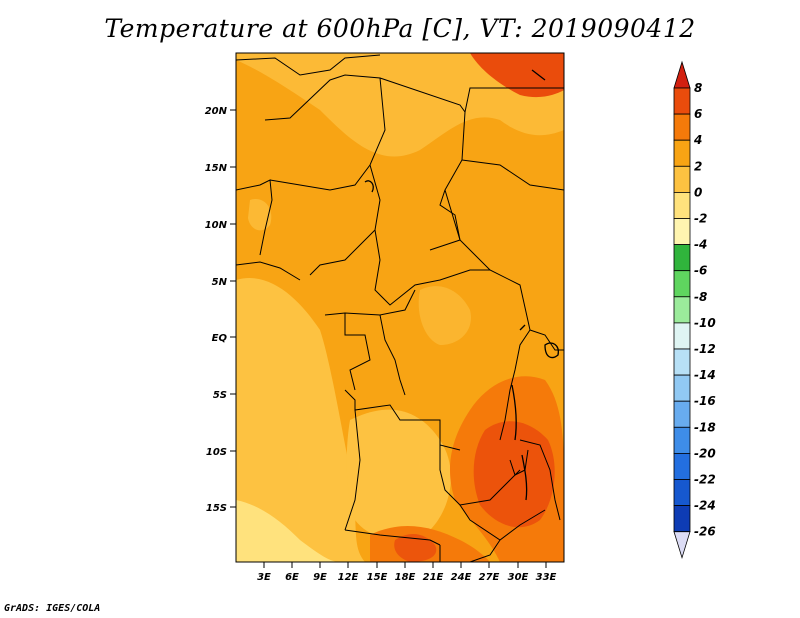 The image size is (800, 618). I want to click on lon-label-15e: 15E, so click(377, 577).